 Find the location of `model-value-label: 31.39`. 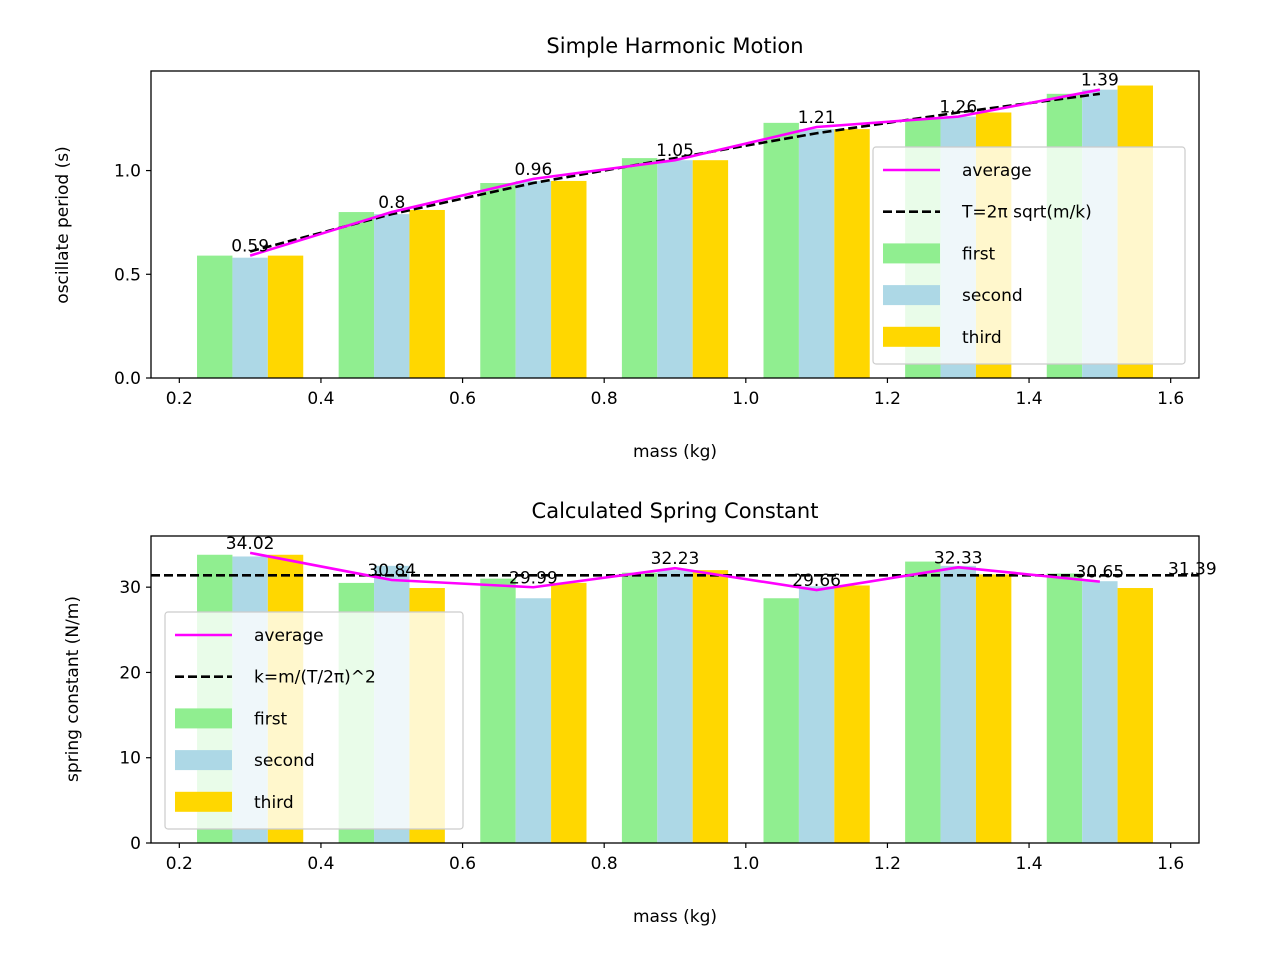

model-value-label: 31.39 is located at coordinates (1192, 569).